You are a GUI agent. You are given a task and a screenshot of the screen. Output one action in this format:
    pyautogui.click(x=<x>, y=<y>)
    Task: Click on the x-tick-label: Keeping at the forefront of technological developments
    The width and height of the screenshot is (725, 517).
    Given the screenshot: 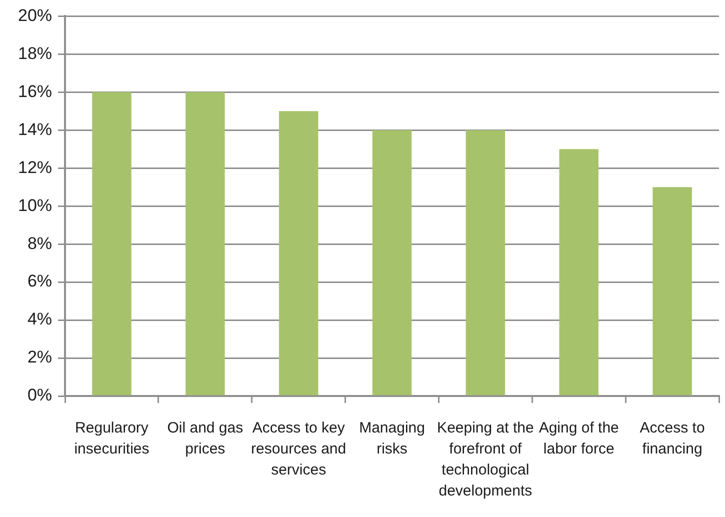 What is the action you would take?
    pyautogui.click(x=485, y=460)
    